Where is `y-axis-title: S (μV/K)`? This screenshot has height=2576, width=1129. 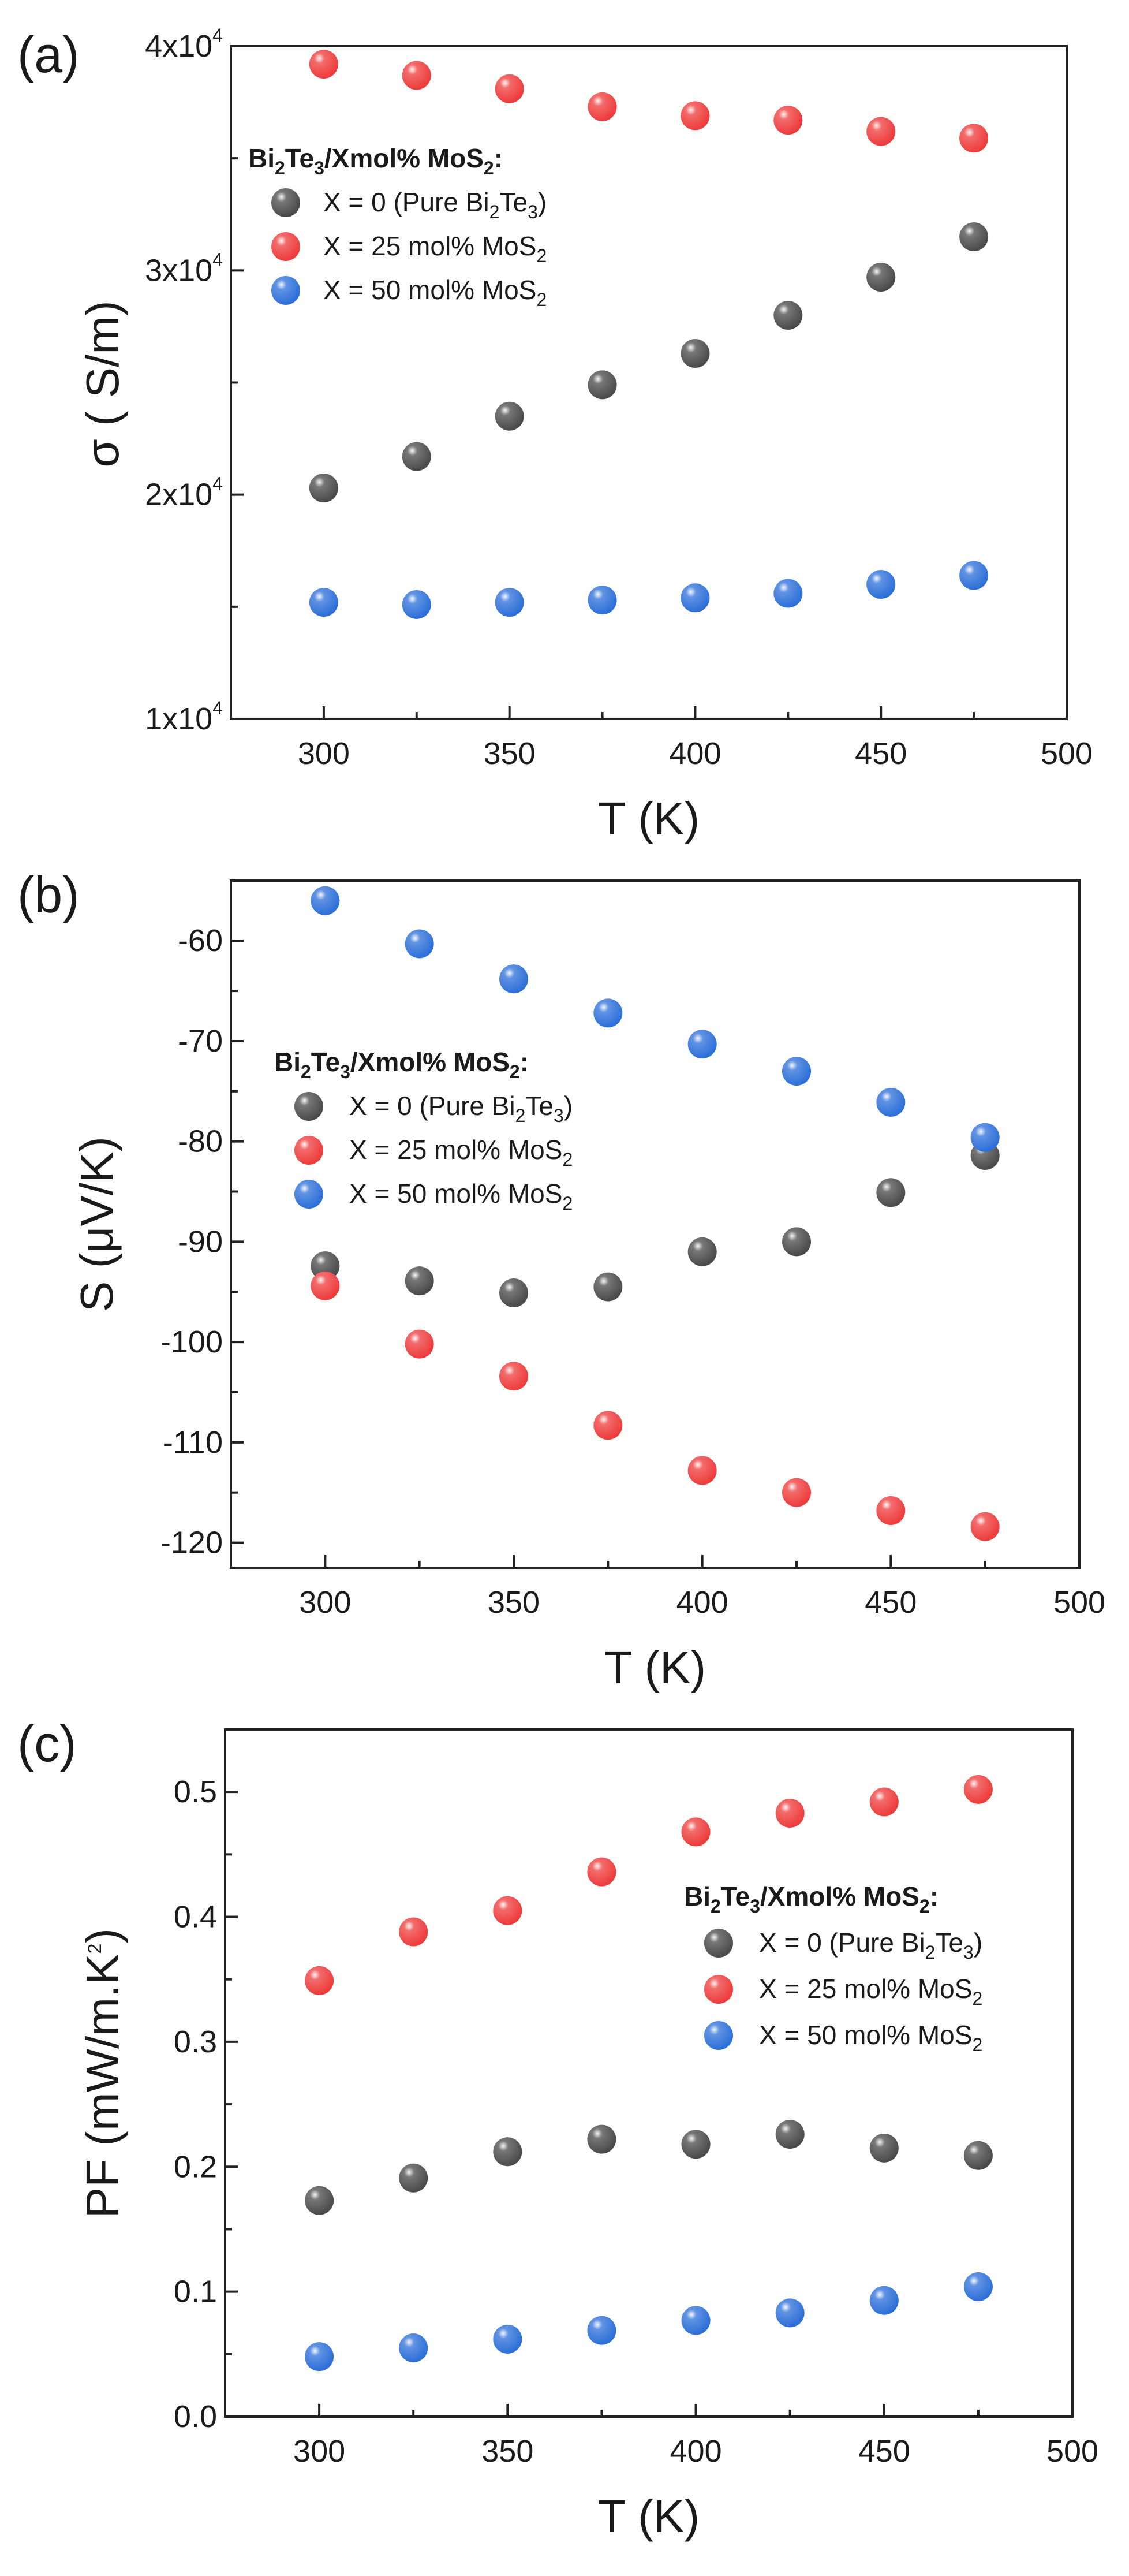 y-axis-title: S (μV/K) is located at coordinates (96, 1224).